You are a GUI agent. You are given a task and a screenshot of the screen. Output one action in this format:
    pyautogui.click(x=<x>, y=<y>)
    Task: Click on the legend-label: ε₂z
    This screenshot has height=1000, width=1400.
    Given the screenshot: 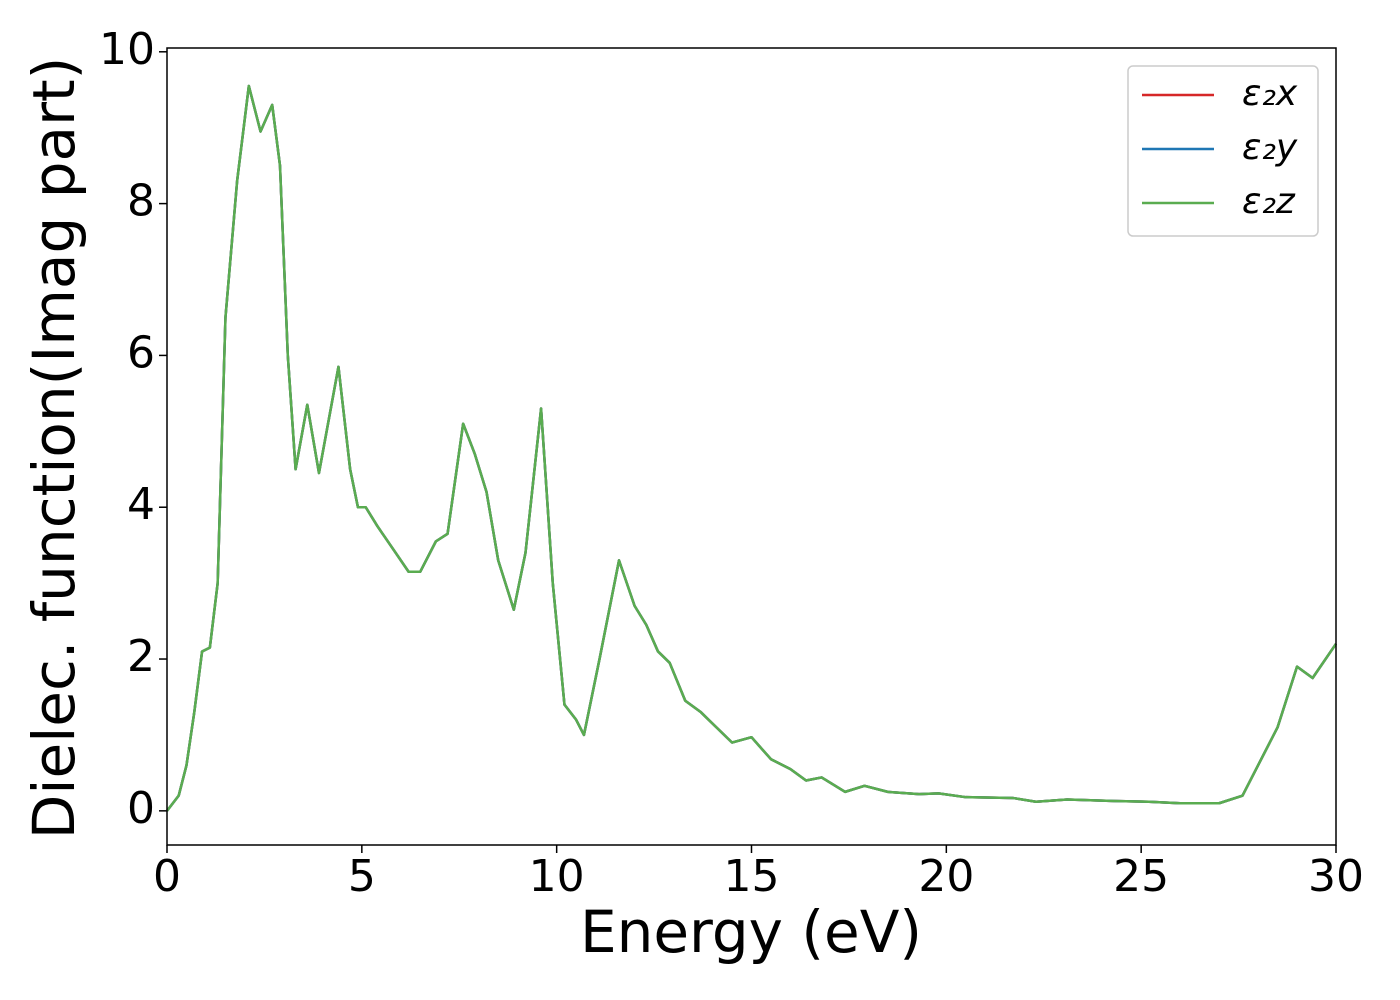 What is the action you would take?
    pyautogui.click(x=1269, y=201)
    